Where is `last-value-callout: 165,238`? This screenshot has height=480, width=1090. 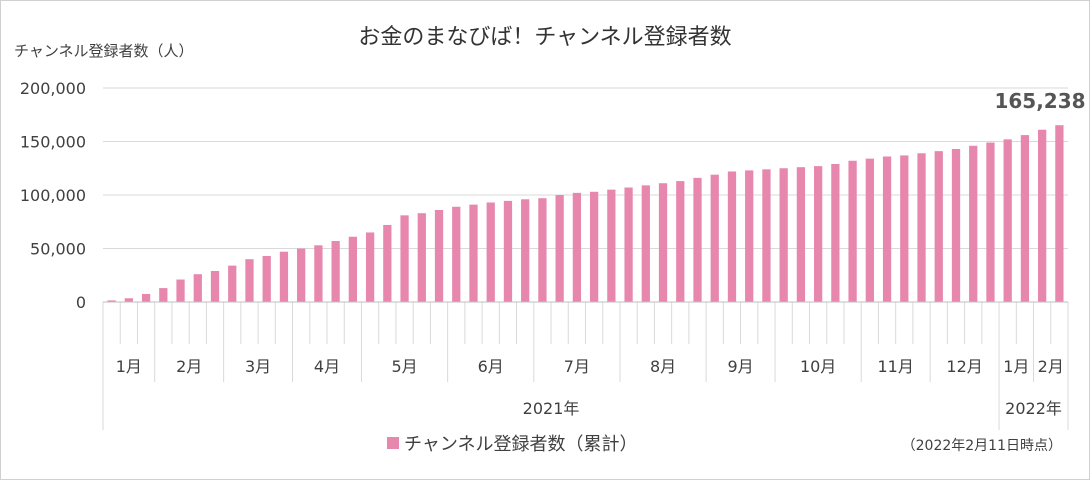
last-value-callout: 165,238 is located at coordinates (1039, 101).